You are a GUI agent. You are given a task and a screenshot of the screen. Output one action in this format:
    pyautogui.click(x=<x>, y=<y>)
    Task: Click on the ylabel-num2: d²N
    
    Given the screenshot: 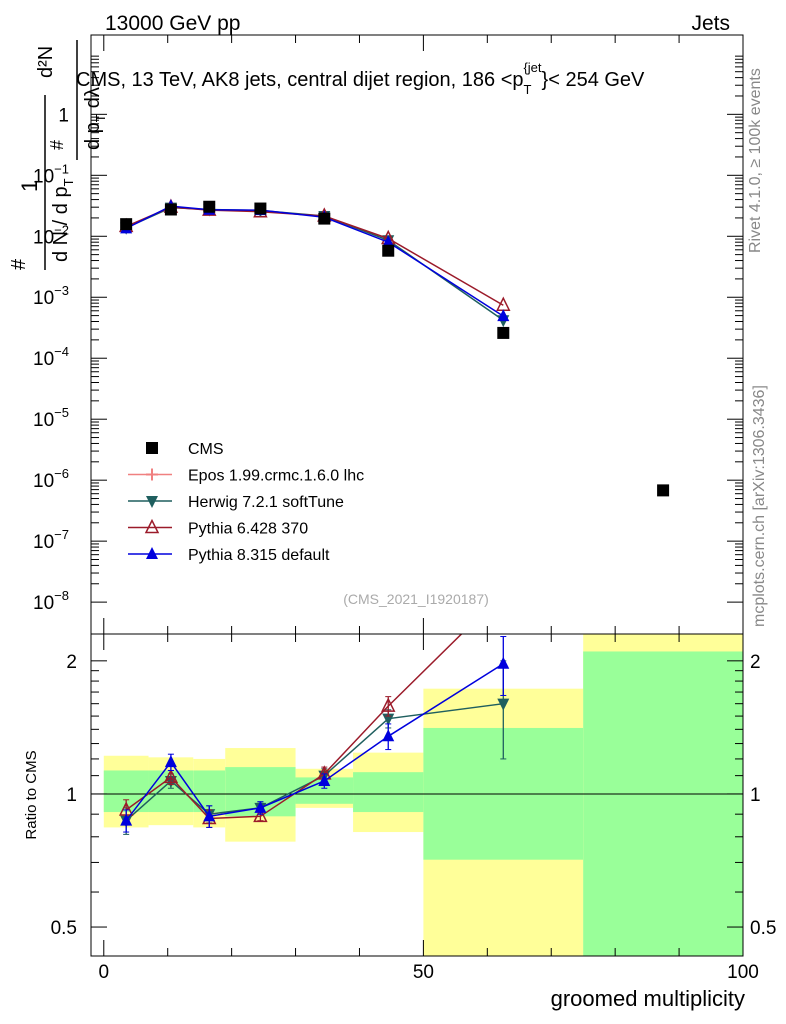 What is the action you would take?
    pyautogui.click(x=46, y=62)
    